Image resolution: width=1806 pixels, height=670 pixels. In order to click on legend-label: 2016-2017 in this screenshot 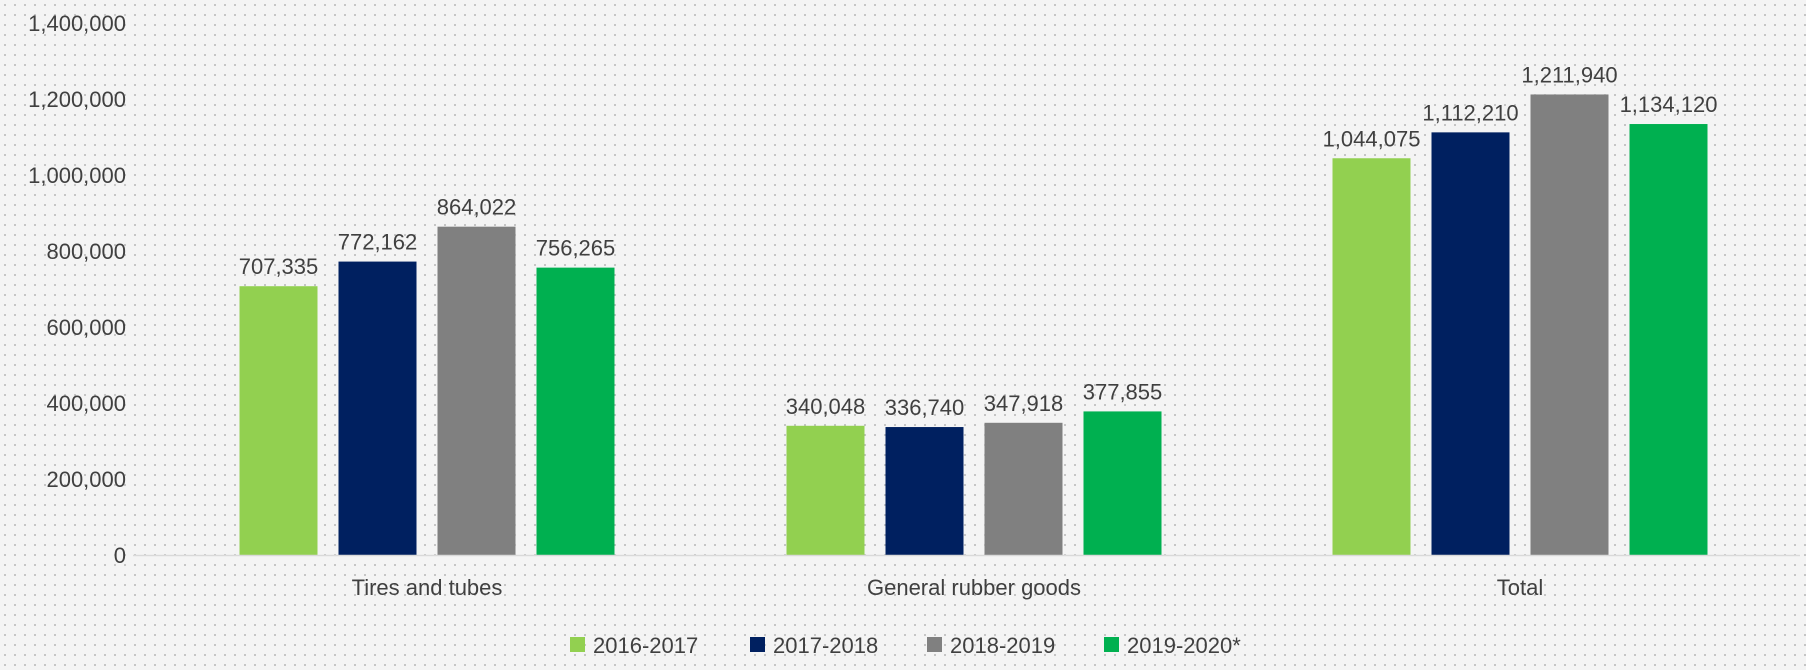, I will do `click(645, 645)`.